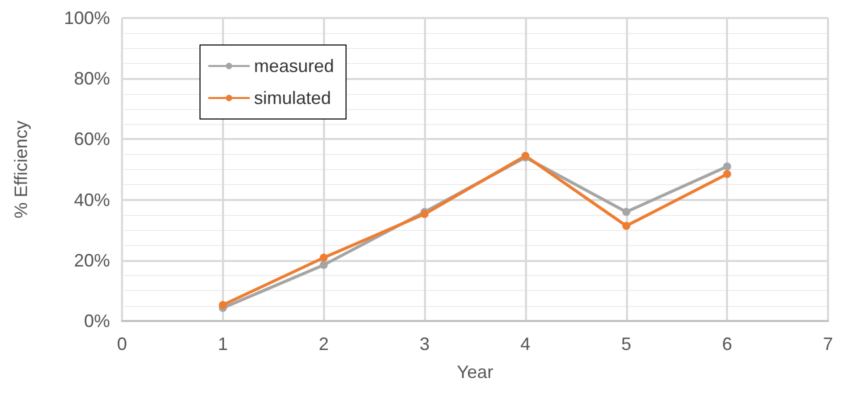 The width and height of the screenshot is (846, 405). I want to click on x-tick-label: 2, so click(323, 344).